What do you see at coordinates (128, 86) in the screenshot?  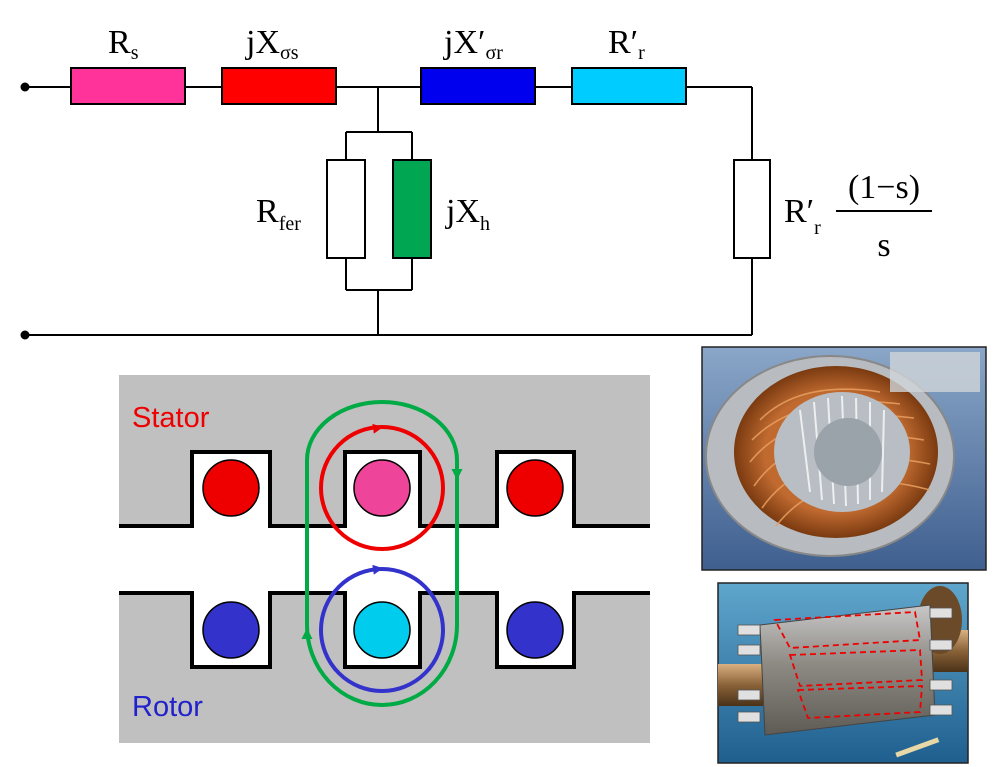 I see `stator-resistance` at bounding box center [128, 86].